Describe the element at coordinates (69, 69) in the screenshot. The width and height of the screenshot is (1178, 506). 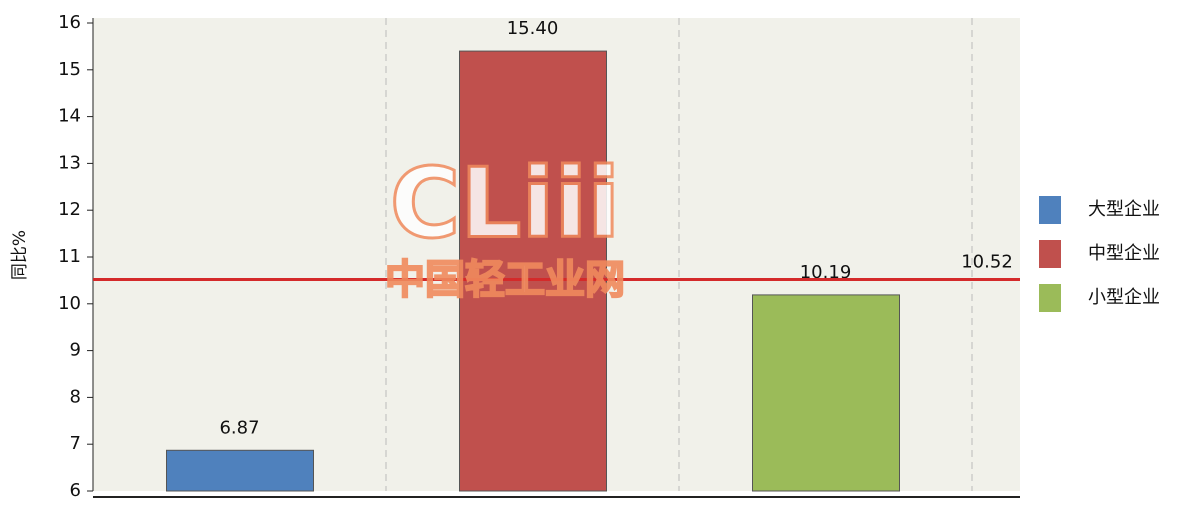
I see `y-tick-label: 15` at that location.